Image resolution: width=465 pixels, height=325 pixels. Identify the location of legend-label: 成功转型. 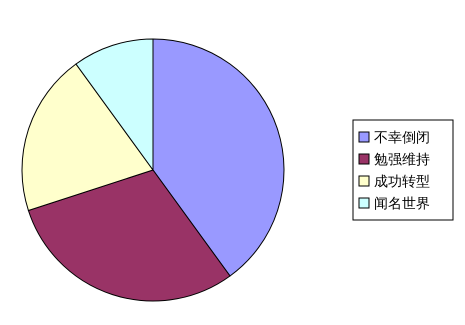
(402, 182).